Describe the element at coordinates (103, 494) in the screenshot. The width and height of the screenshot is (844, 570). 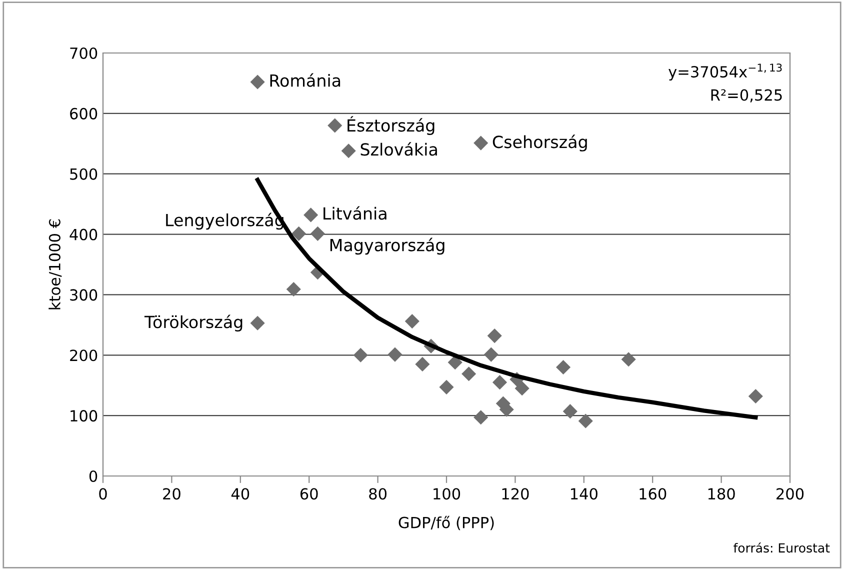
I see `x-tick-label: 0` at that location.